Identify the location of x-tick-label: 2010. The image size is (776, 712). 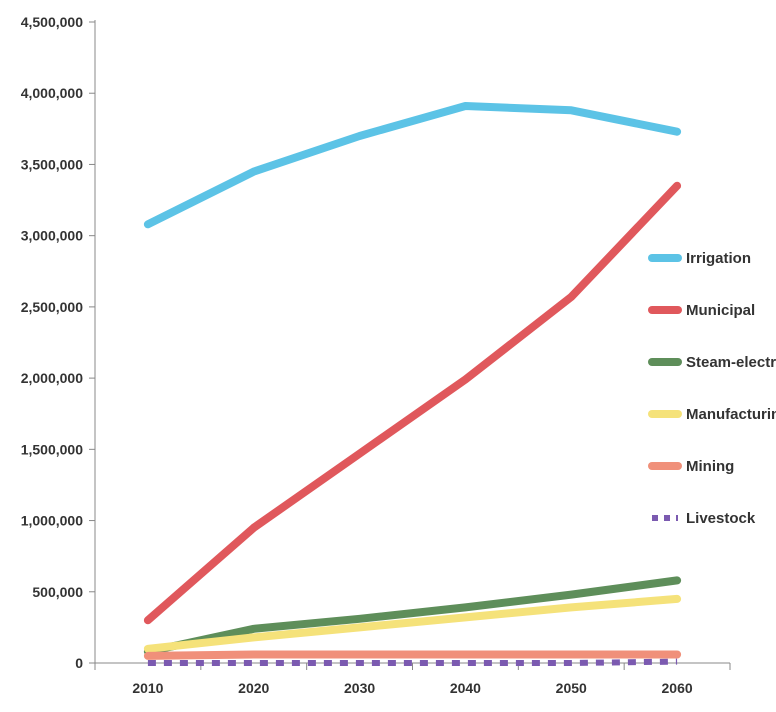
(147, 688).